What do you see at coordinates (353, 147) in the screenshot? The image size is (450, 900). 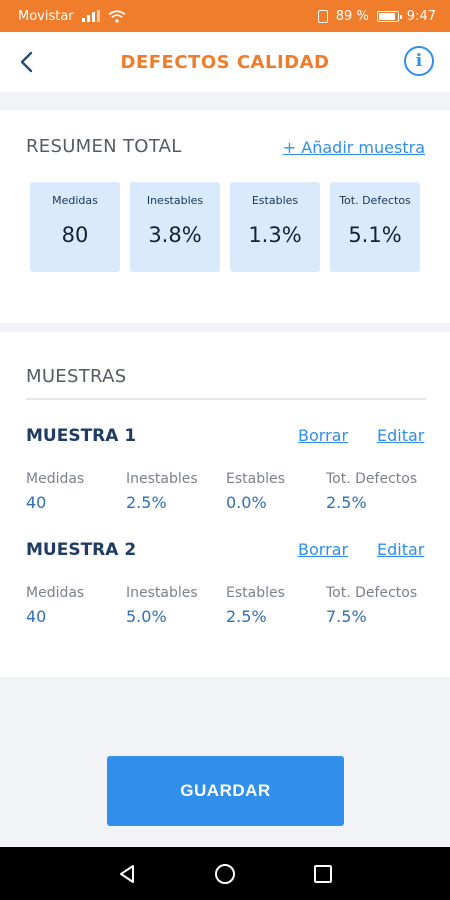 I see `add-sample-link: + Añadir muestra` at bounding box center [353, 147].